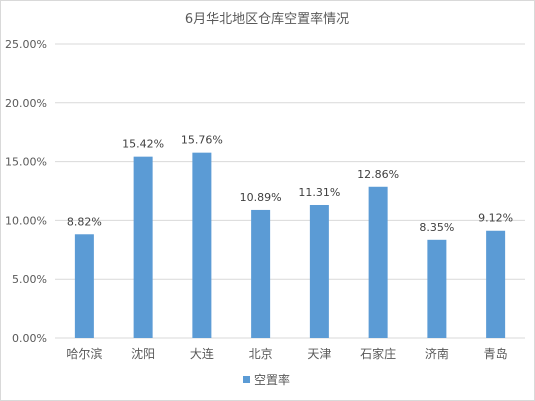 The width and height of the screenshot is (535, 401). I want to click on legend-label: 空置率, so click(272, 379).